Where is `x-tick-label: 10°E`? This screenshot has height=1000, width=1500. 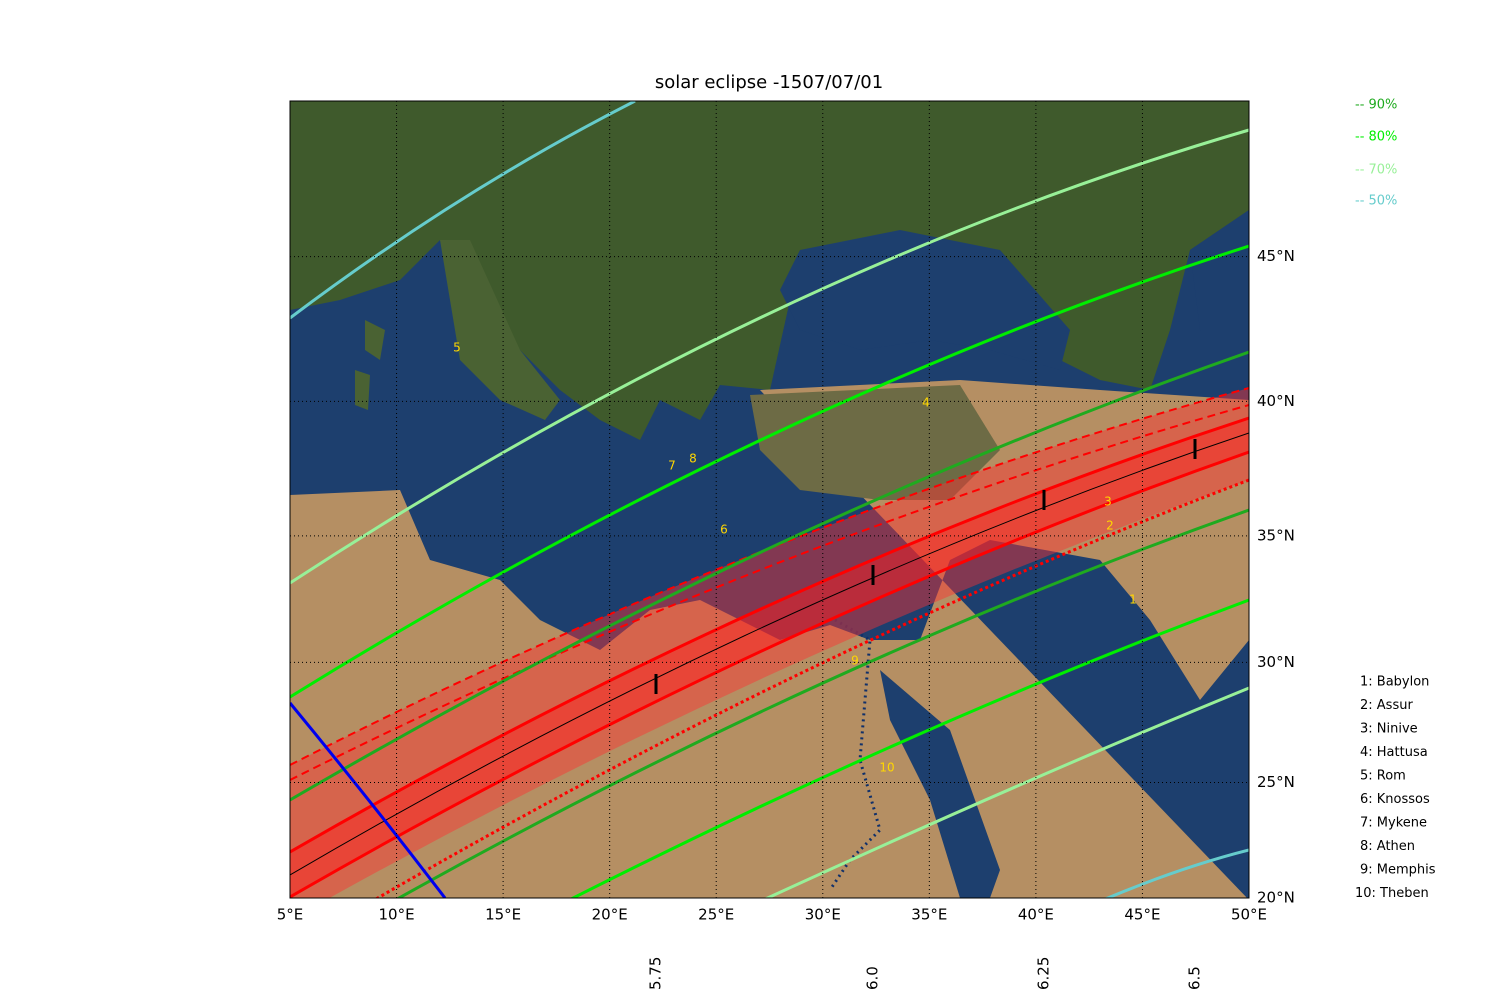
x-tick-label: 10°E is located at coordinates (397, 915).